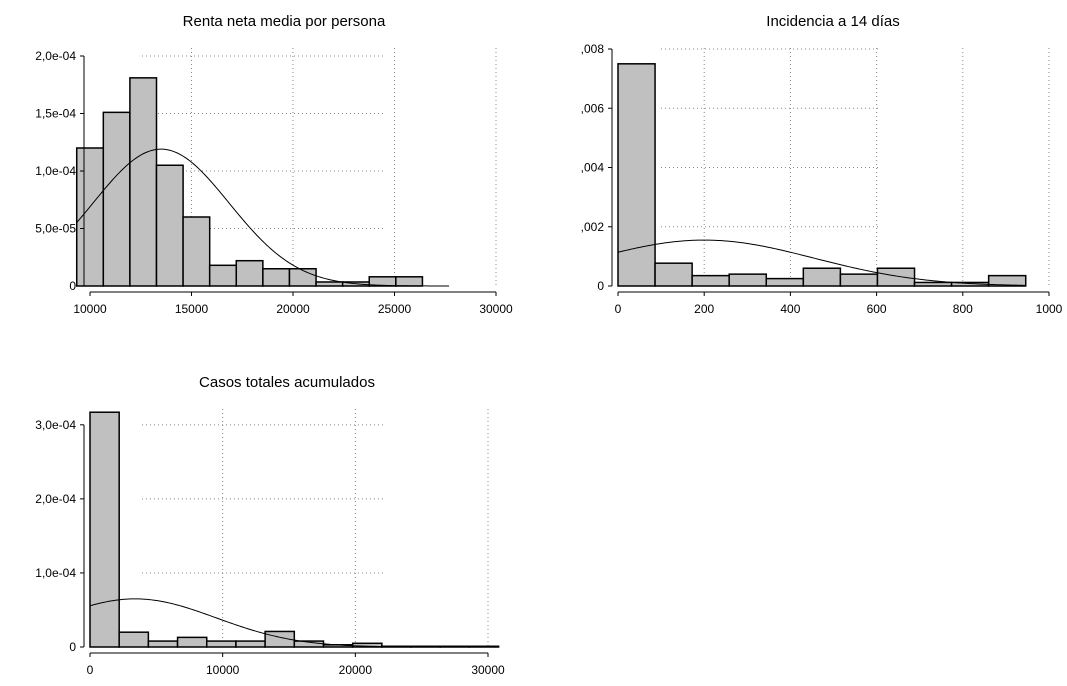 The image size is (1067, 686). Describe the element at coordinates (395, 309) in the screenshot. I see `x-tick-label: 25000` at that location.